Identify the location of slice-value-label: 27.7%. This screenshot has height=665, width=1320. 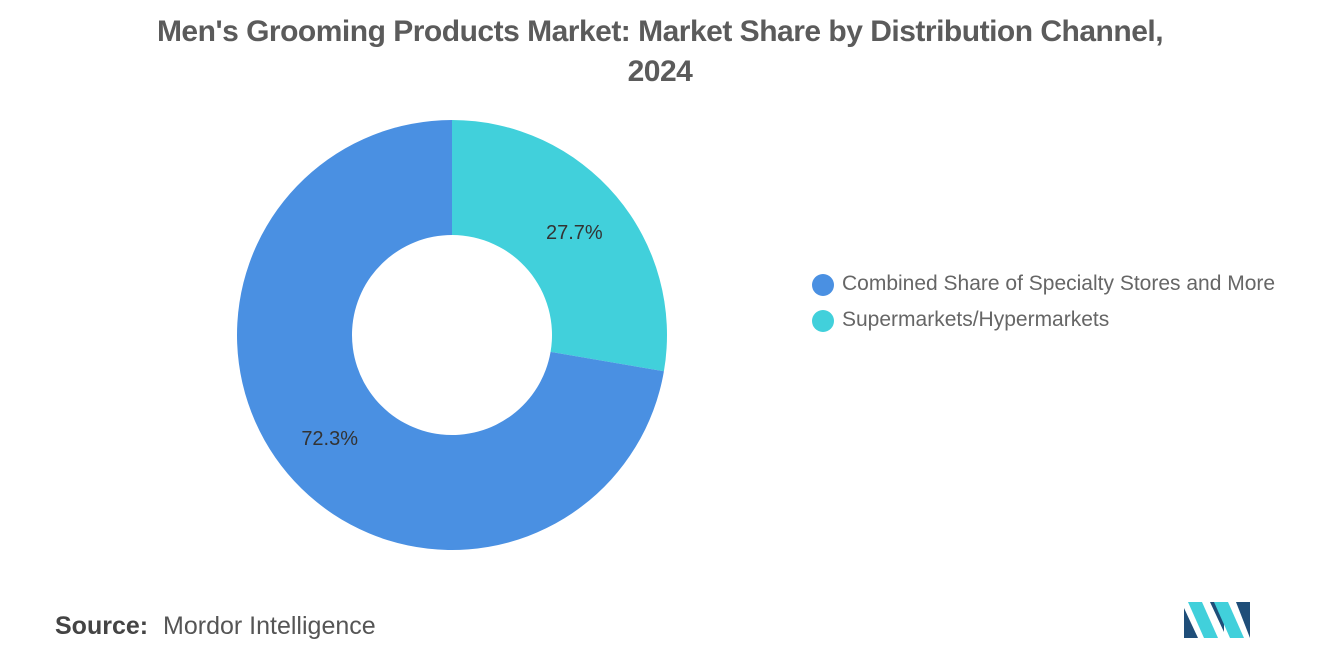
(574, 233).